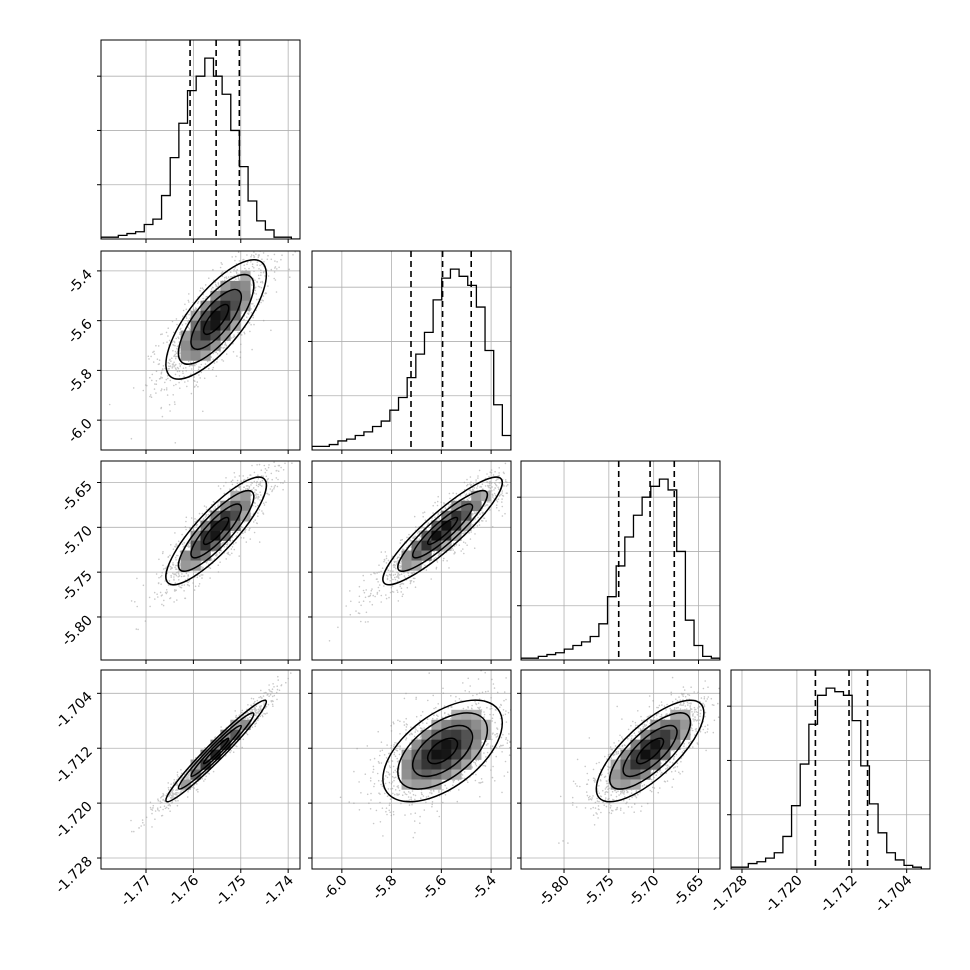  What do you see at coordinates (80, 281) in the screenshot?
I see `y-tick-label: -5.4` at bounding box center [80, 281].